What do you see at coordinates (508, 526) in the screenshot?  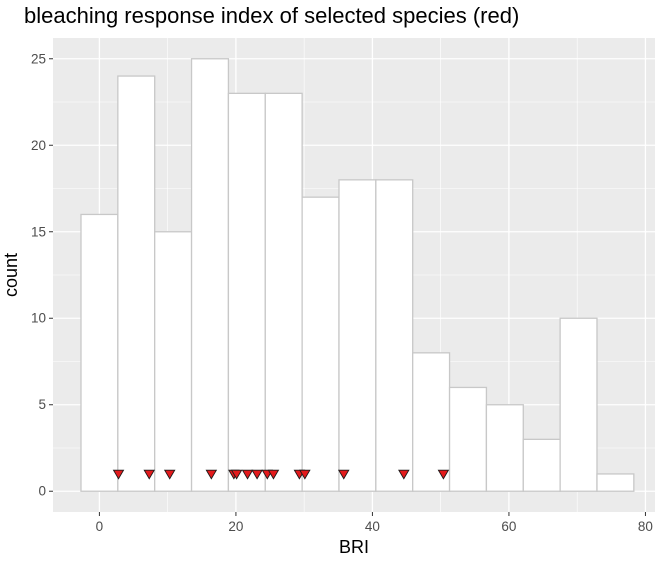 I see `x-tick-label: 60` at bounding box center [508, 526].